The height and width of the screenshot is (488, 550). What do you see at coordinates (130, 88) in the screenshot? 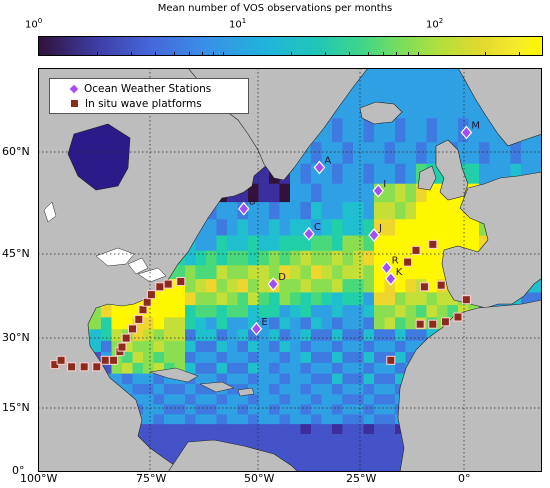
I see `legend-row-stations: Ocean Weather Stations` at bounding box center [130, 88].